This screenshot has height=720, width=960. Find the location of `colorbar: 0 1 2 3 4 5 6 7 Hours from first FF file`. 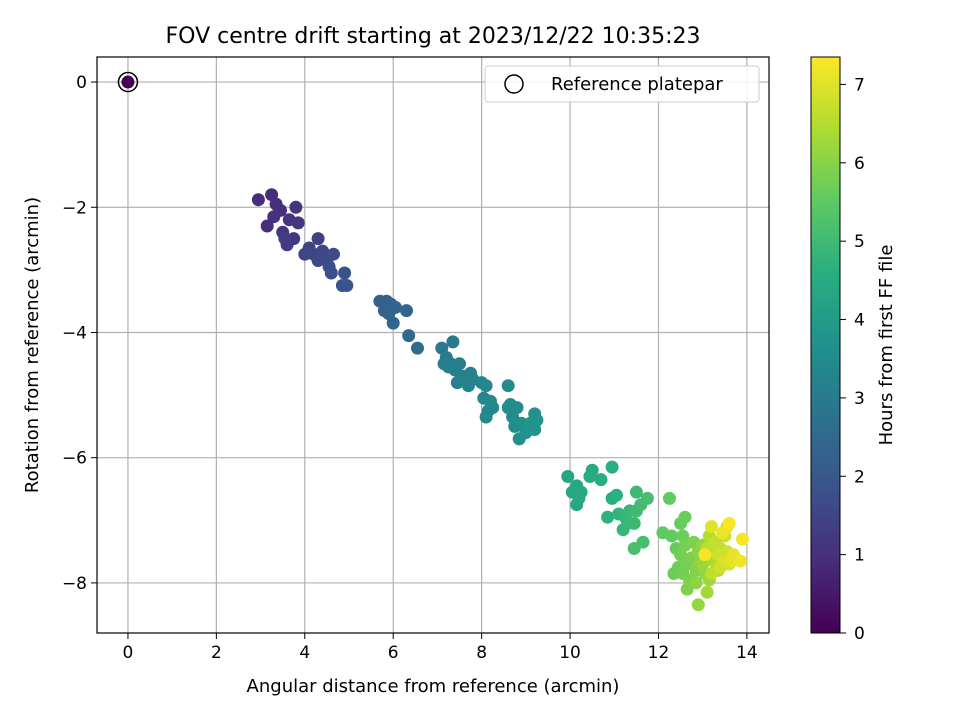

colorbar: 0 1 2 3 4 5 6 7 Hours from first FF file is located at coordinates (853, 350).